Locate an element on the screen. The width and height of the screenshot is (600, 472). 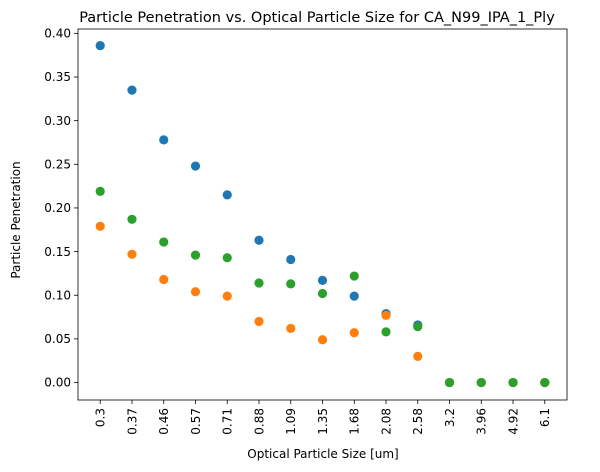
x-tick-label: 0.71 is located at coordinates (228, 421).